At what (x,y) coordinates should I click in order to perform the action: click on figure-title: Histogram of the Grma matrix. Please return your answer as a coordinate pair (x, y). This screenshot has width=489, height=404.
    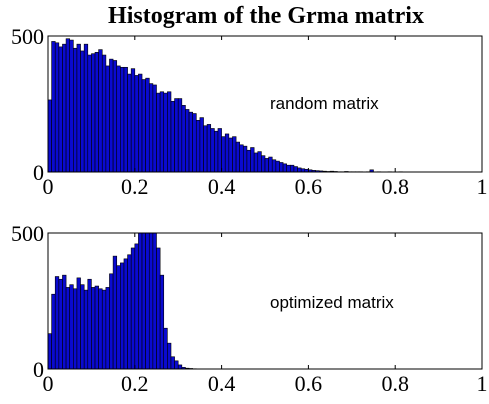
    Looking at the image, I should click on (266, 16).